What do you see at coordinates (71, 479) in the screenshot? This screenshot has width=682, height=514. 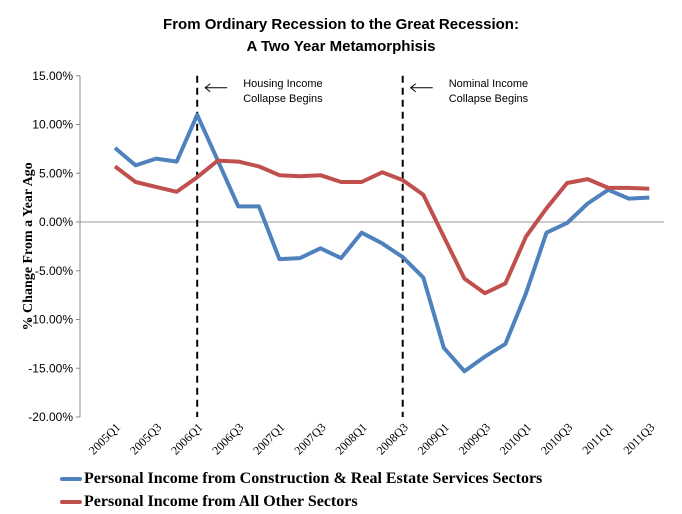 I see `legend-swatch-blue` at bounding box center [71, 479].